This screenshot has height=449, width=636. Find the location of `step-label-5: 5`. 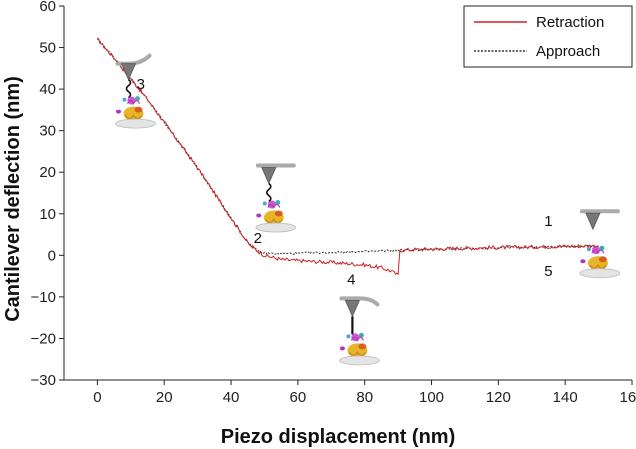

step-label-5: 5 is located at coordinates (548, 271).